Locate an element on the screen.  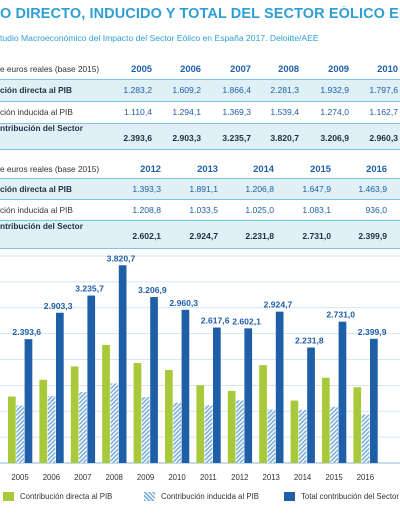
data-label: 2.960,3 is located at coordinates (183, 303).